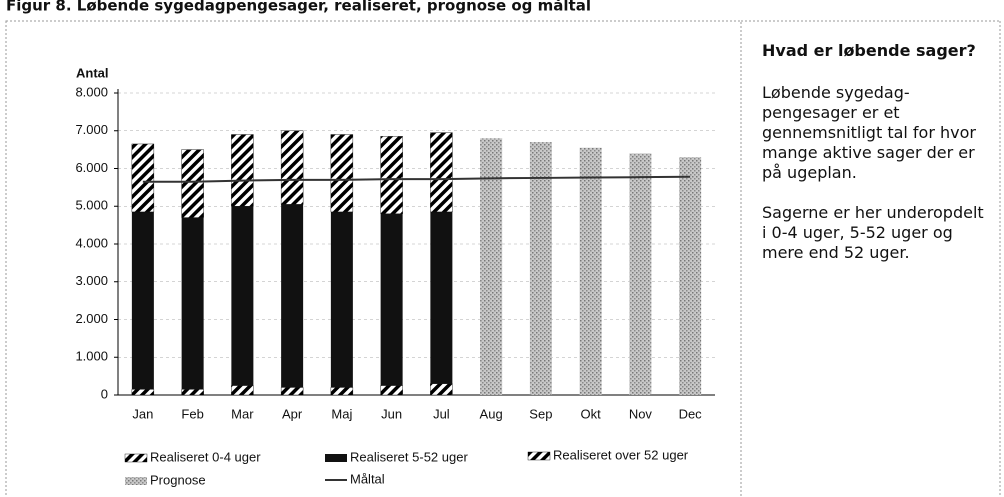 Image resolution: width=1004 pixels, height=497 pixels. What do you see at coordinates (91, 167) in the screenshot?
I see `y-tick-label: 6.000` at bounding box center [91, 167].